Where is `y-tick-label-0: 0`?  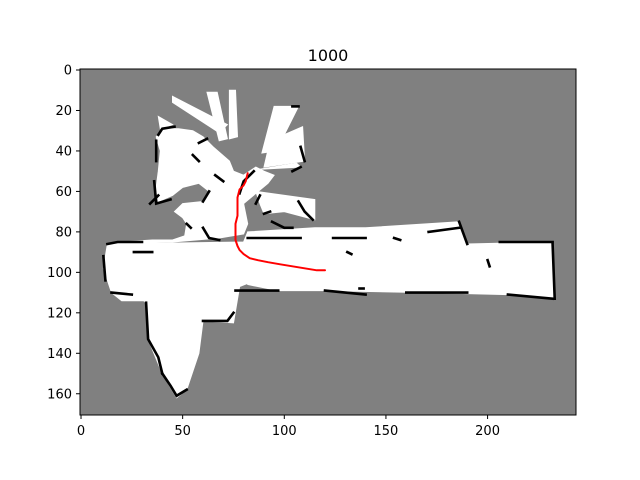 y-tick-label-0: 0 is located at coordinates (68, 71).